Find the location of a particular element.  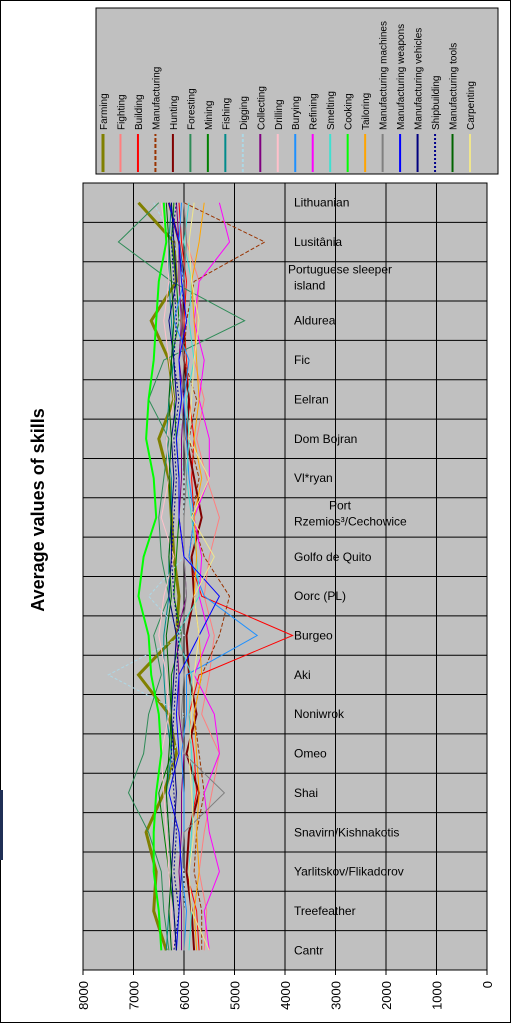

value-tick-label: 0 is located at coordinates (487, 984).